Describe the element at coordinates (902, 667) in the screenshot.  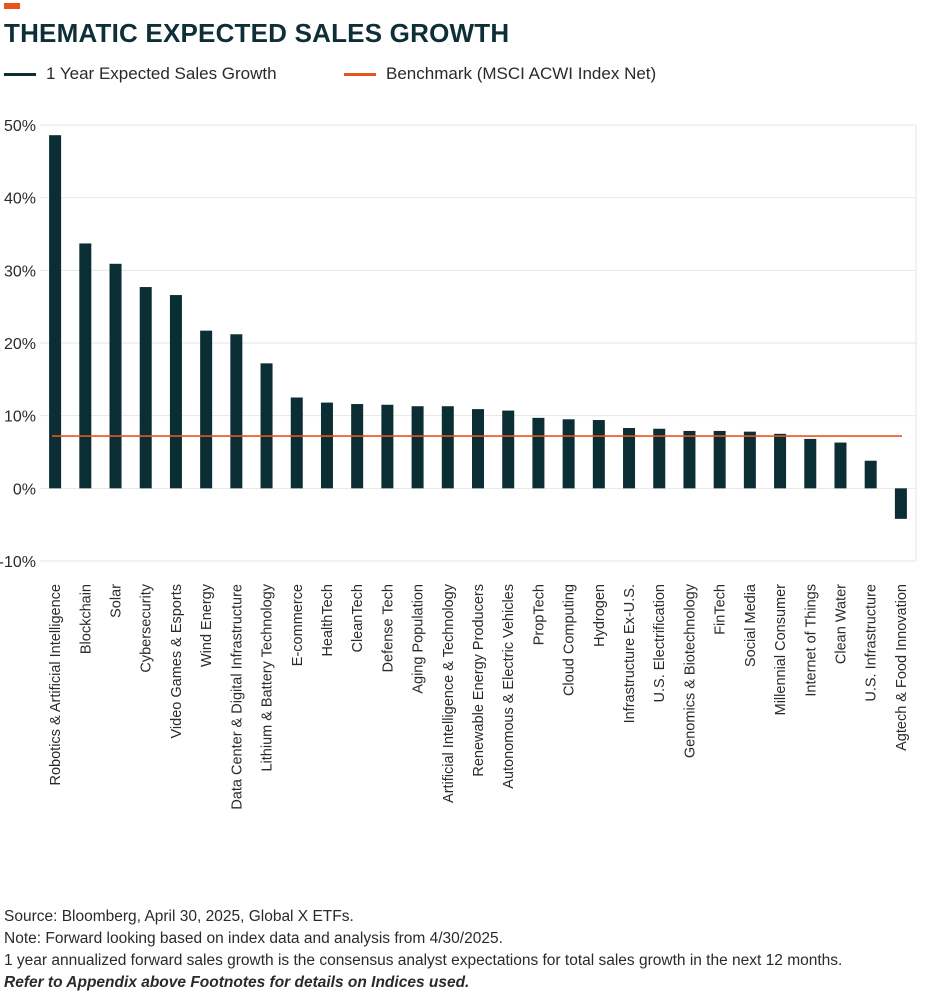
I see `x-tick-label: Agtech & Food Innovation` at that location.